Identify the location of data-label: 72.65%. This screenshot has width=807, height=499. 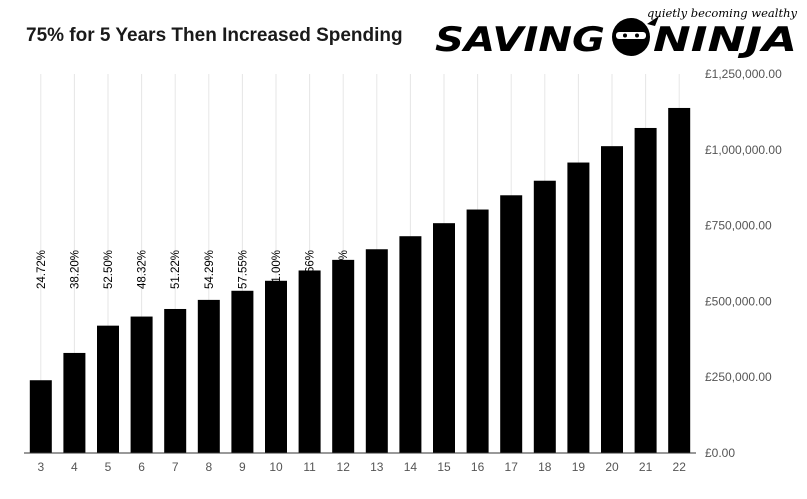
(378, 269).